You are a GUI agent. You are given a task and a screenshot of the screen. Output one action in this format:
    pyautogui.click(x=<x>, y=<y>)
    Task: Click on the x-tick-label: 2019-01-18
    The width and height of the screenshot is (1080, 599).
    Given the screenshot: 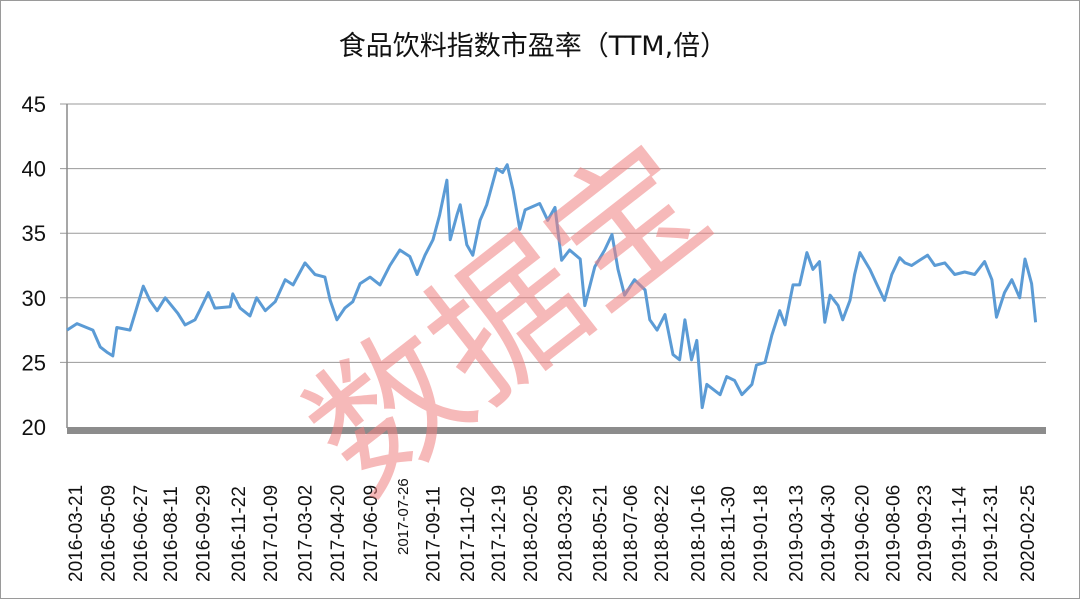 What is the action you would take?
    pyautogui.click(x=761, y=533)
    